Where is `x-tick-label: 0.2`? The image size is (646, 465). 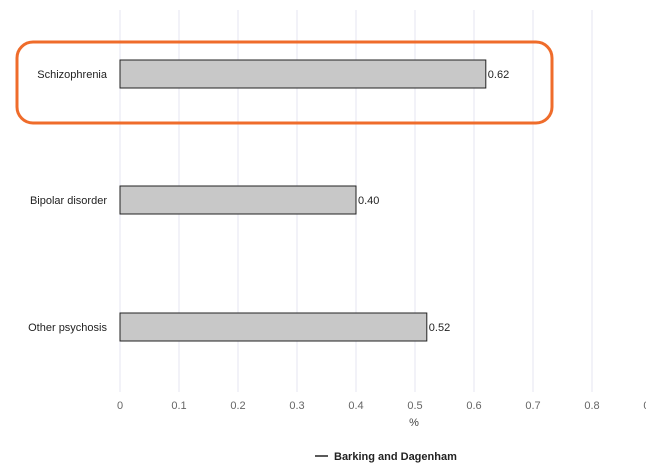
x-tick-label: 0.2 is located at coordinates (237, 406).